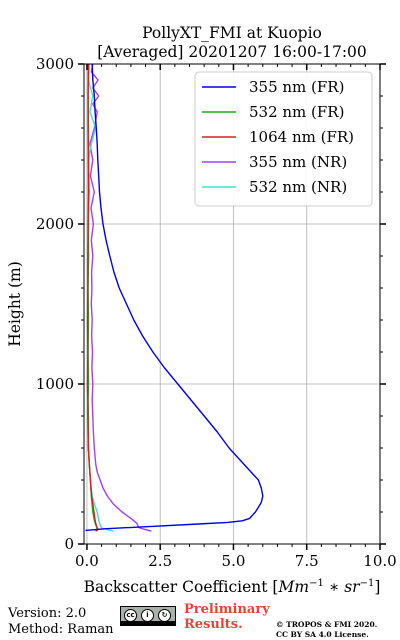  I want to click on preliminary-line2: Results., so click(213, 624).